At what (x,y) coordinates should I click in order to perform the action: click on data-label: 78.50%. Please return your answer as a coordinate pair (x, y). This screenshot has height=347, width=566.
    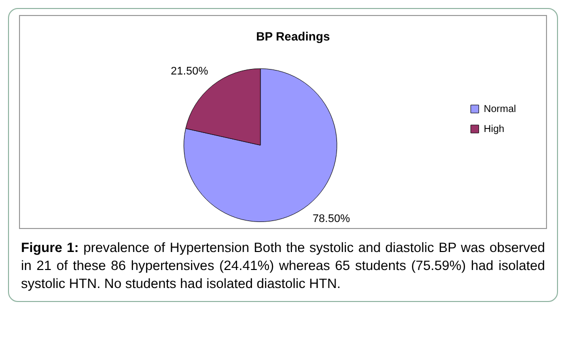
    Looking at the image, I should click on (331, 219).